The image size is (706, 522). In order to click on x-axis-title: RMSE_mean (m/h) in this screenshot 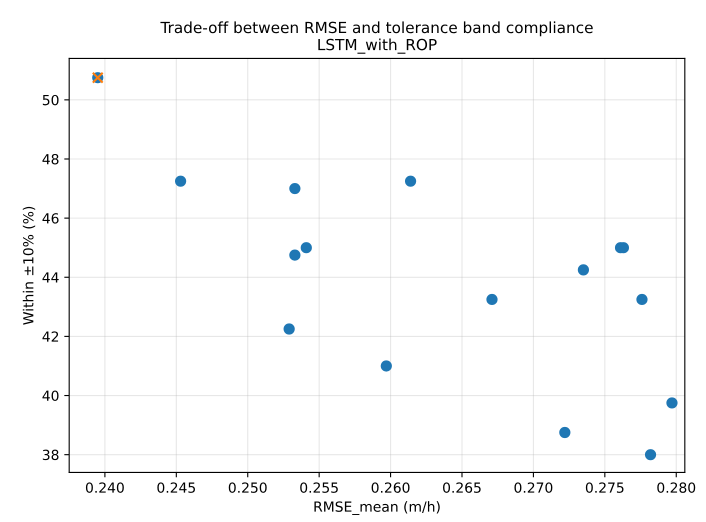, I will do `click(377, 508)`.